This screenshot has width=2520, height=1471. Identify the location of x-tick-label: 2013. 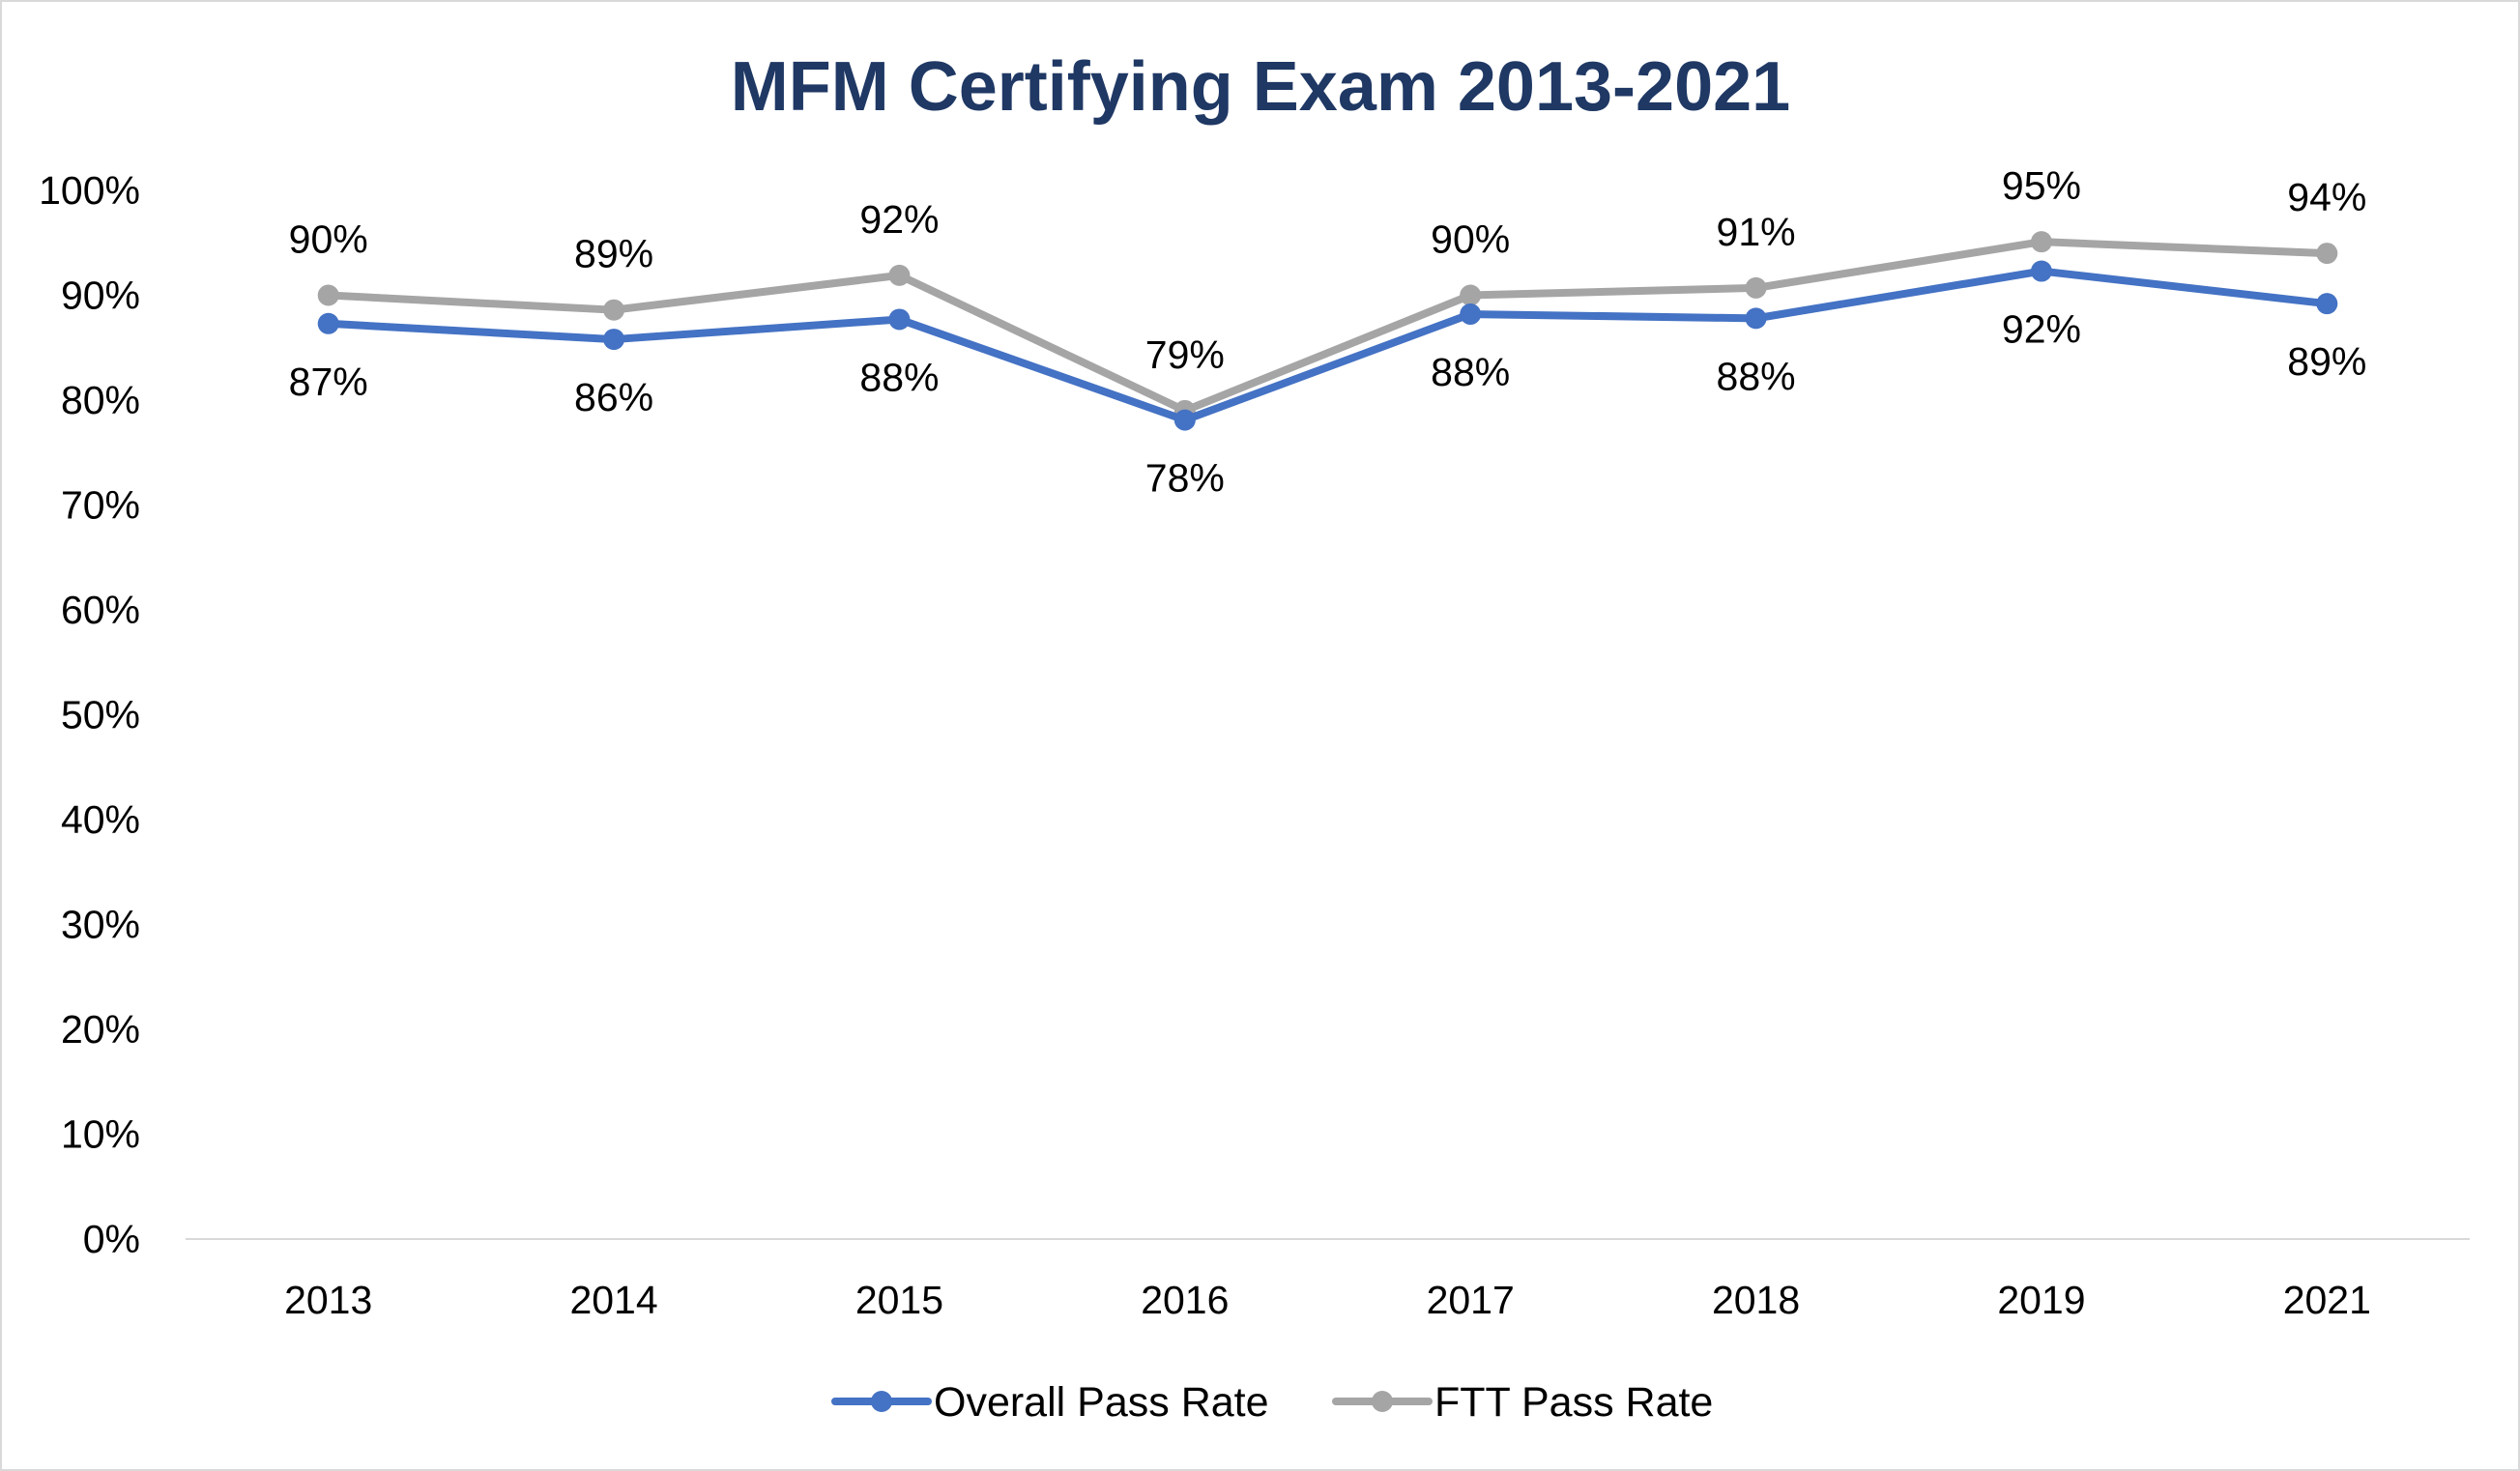
(328, 1300).